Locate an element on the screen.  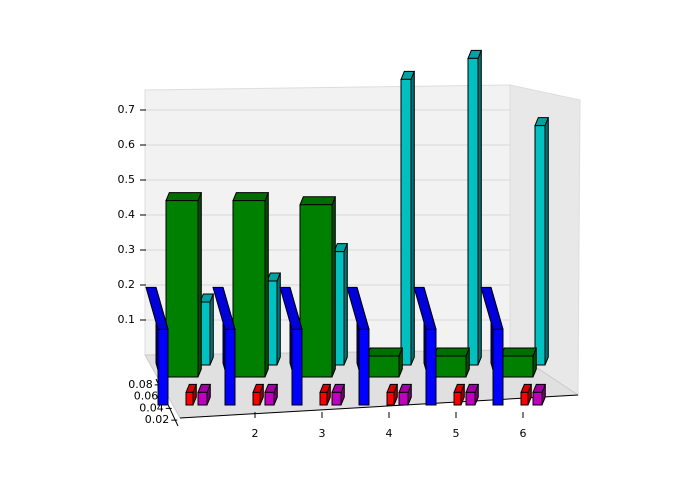
z-tick-label: 0.4 is located at coordinates (127, 214).